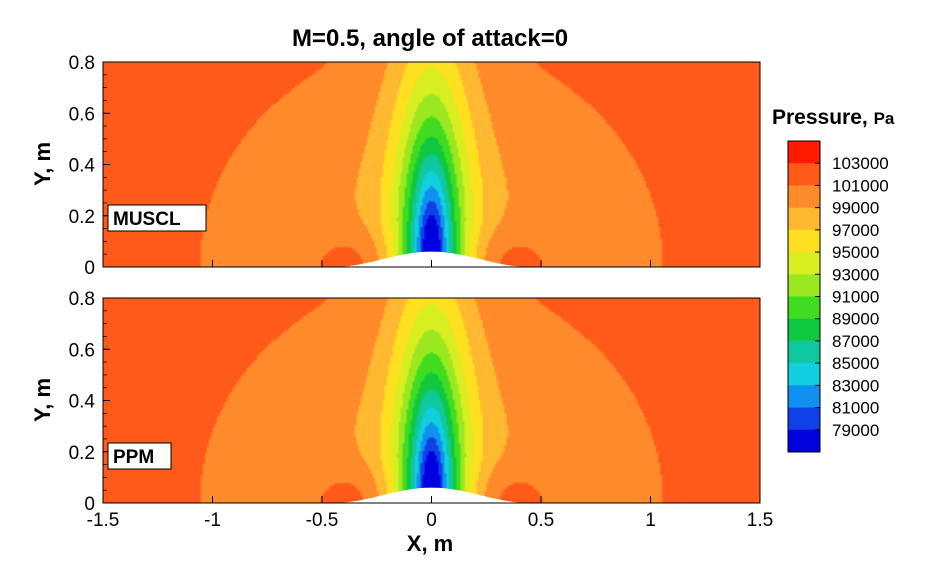  I want to click on colorbar-label: 85000, so click(855, 363).